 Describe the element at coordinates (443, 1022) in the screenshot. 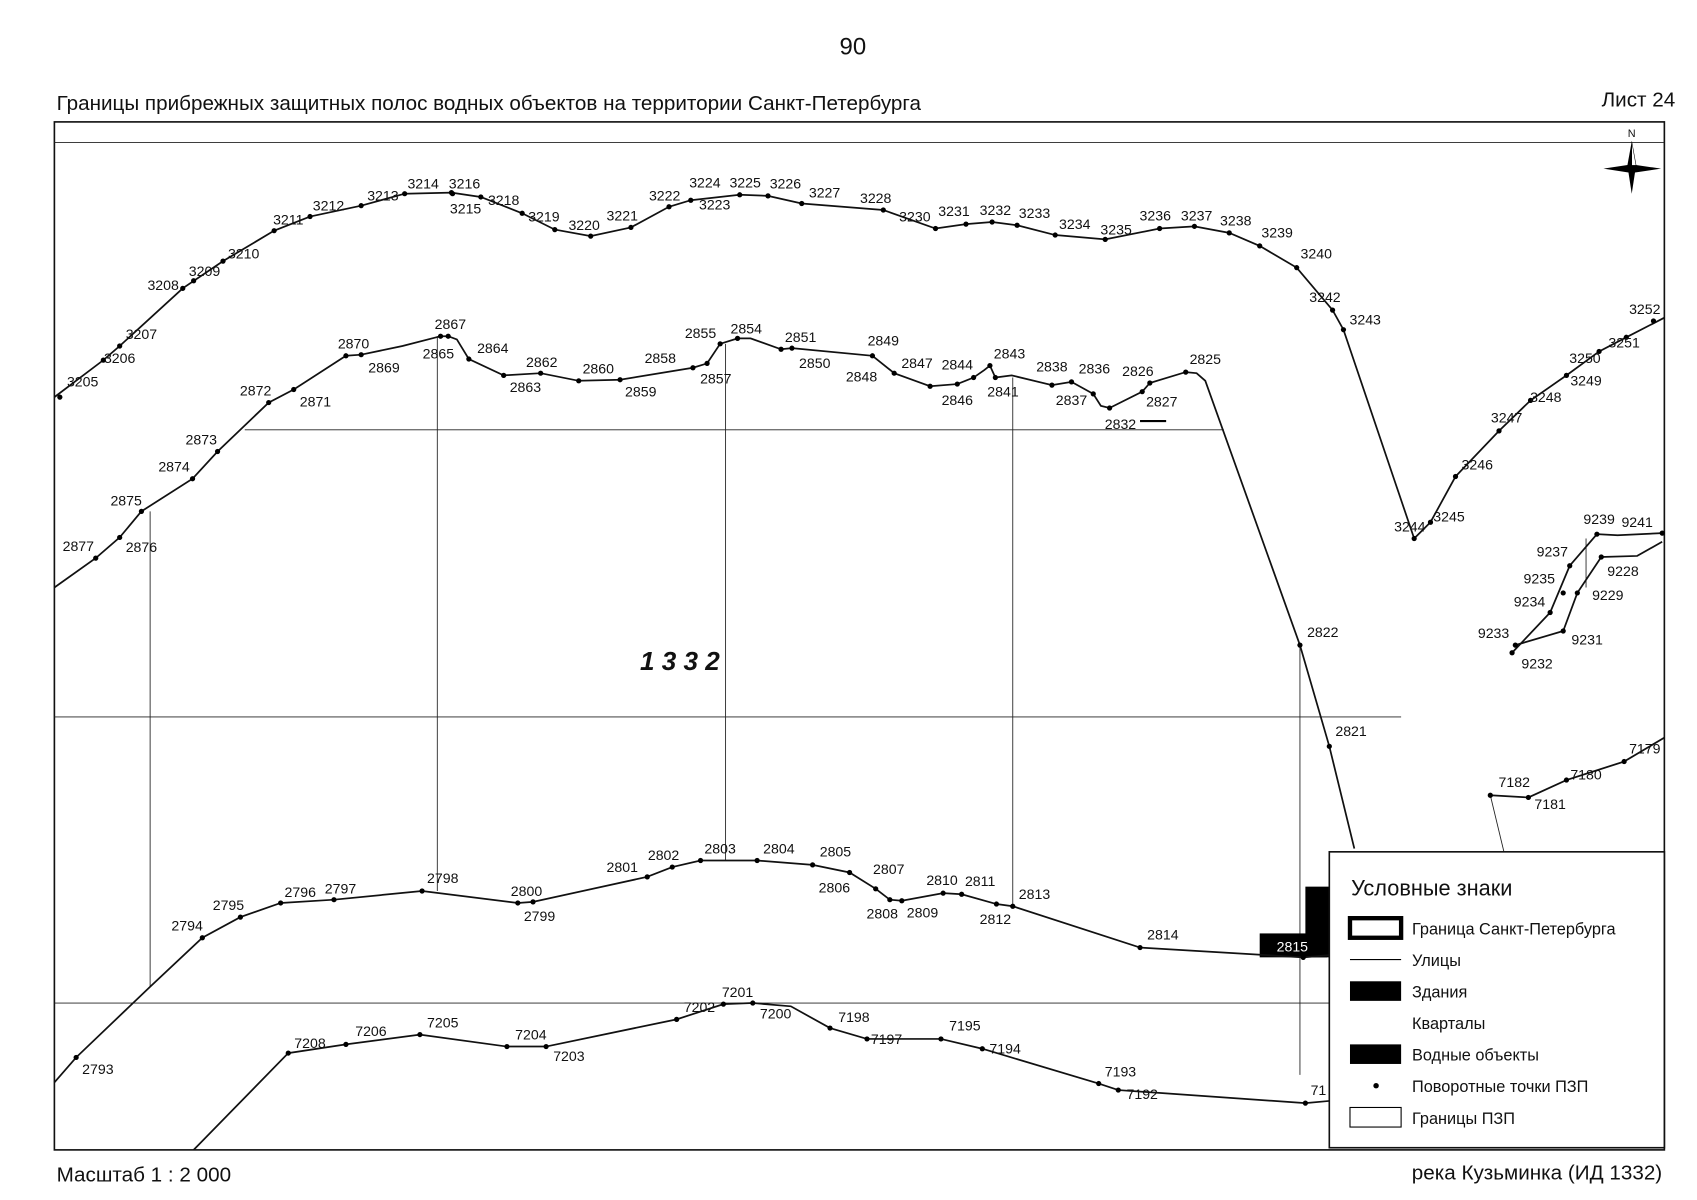

I see `point-label: 7205` at that location.